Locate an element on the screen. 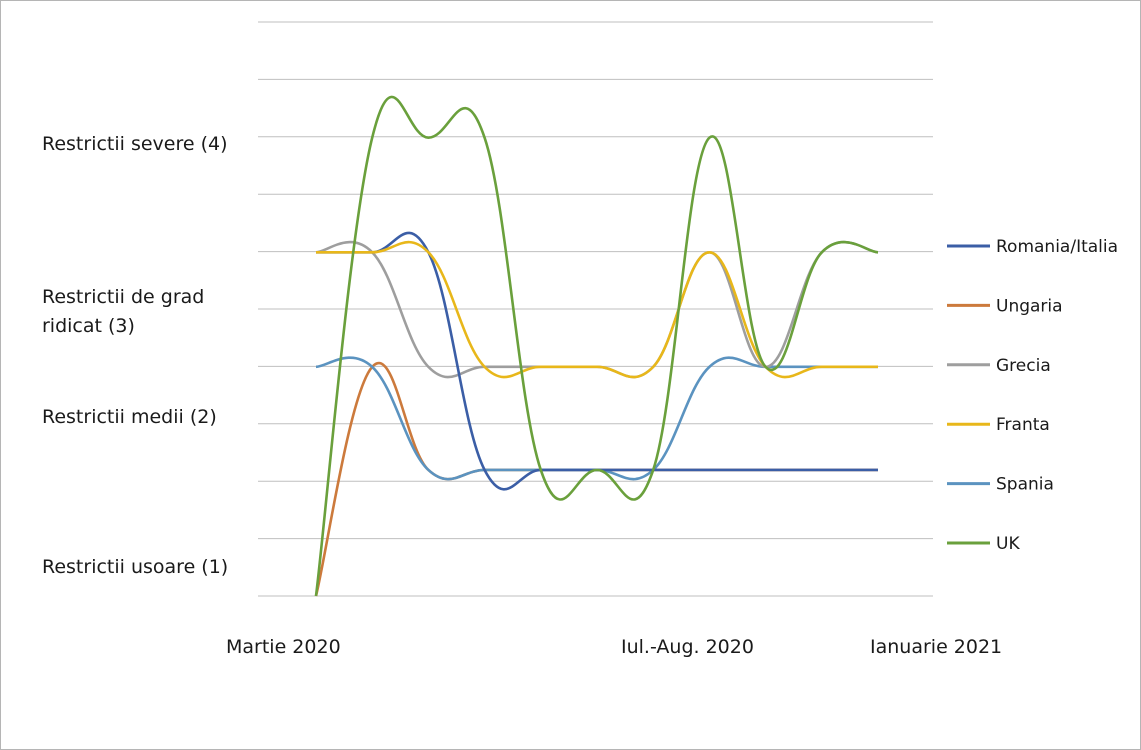 The width and height of the screenshot is (1141, 750). legend-label: Romania/Italia is located at coordinates (1057, 247).